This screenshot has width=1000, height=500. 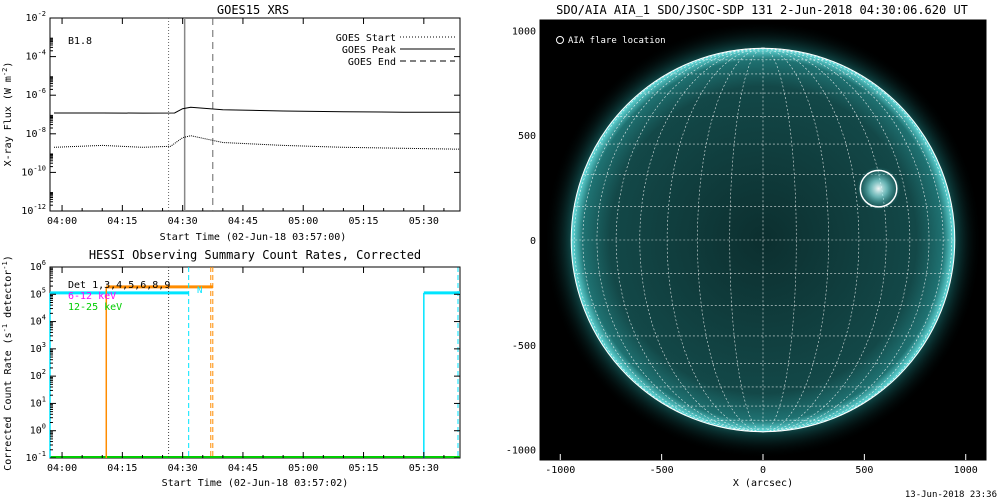 I want to click on goes-x-tick-label: 04:15, so click(x=122, y=221).